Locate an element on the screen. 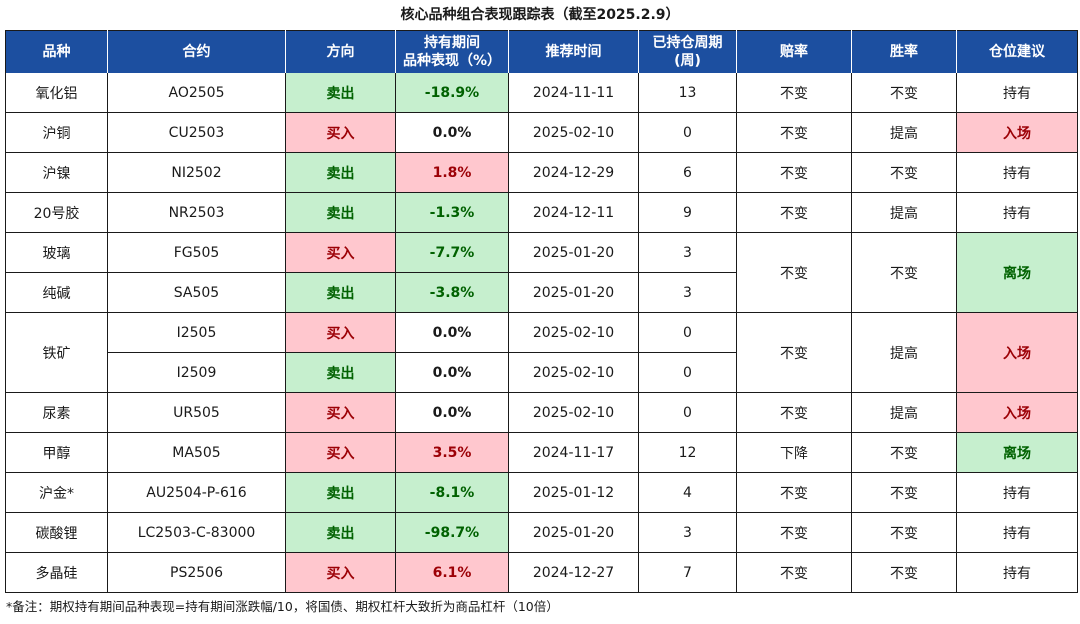 This screenshot has height=624, width=1080. header-rec-time: 推荐时间 is located at coordinates (573, 51).